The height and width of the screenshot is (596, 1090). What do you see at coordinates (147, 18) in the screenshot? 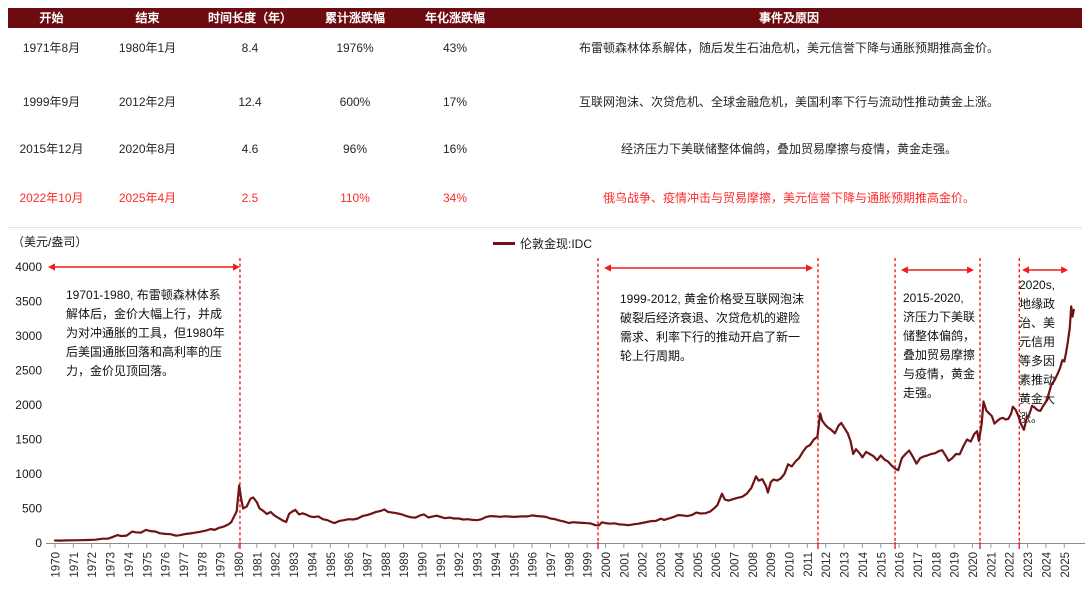
I see `column-header-end: 结束` at bounding box center [147, 18].